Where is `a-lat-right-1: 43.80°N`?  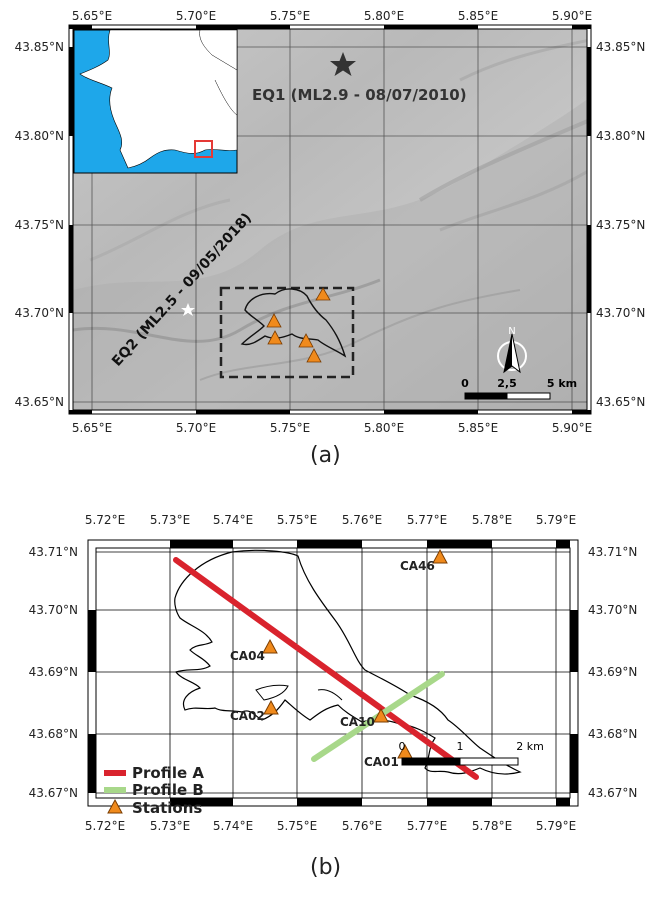 a-lat-right-1: 43.80°N is located at coordinates (620, 136).